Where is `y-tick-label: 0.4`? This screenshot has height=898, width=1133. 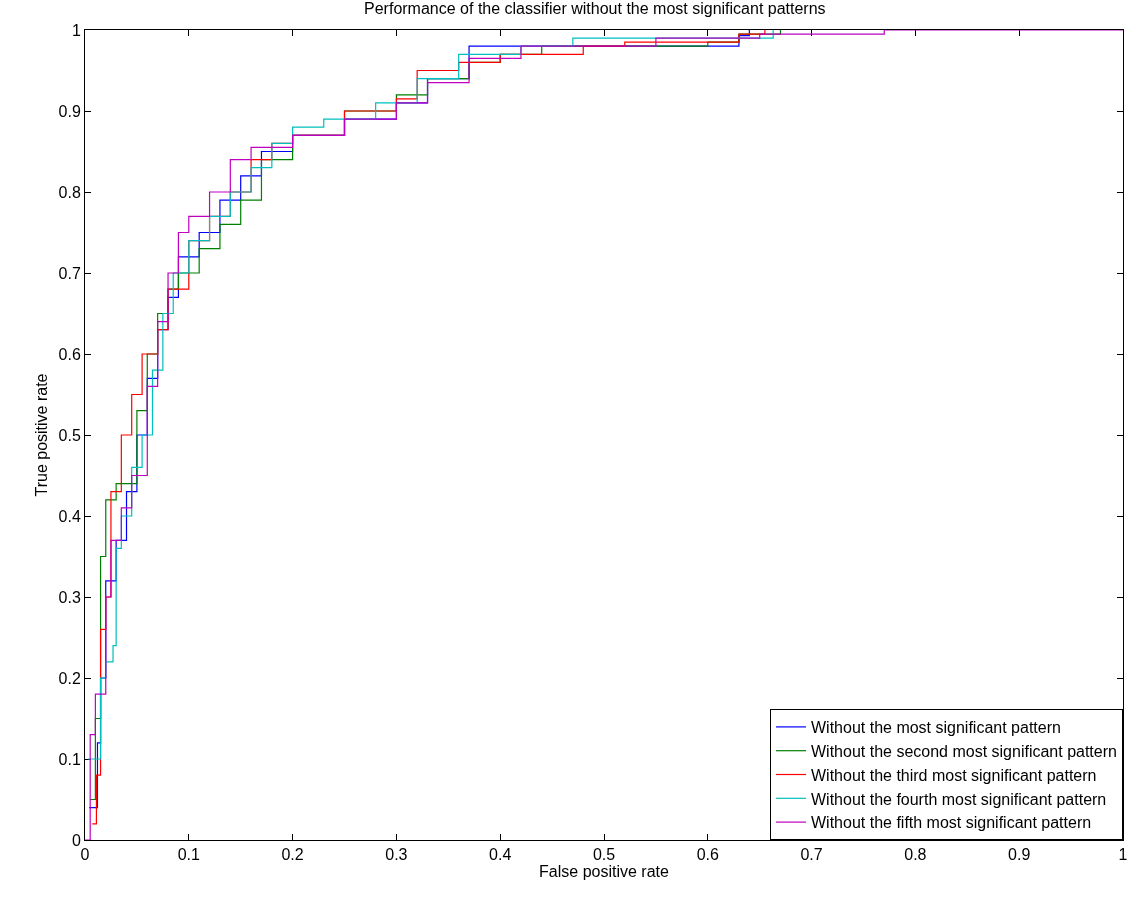 y-tick-label: 0.4 is located at coordinates (69, 516).